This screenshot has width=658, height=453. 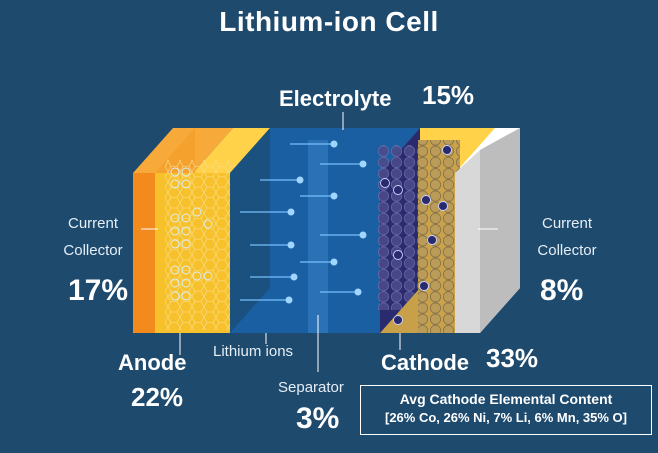 I want to click on cathode-dark-pattern, so click(x=398, y=227).